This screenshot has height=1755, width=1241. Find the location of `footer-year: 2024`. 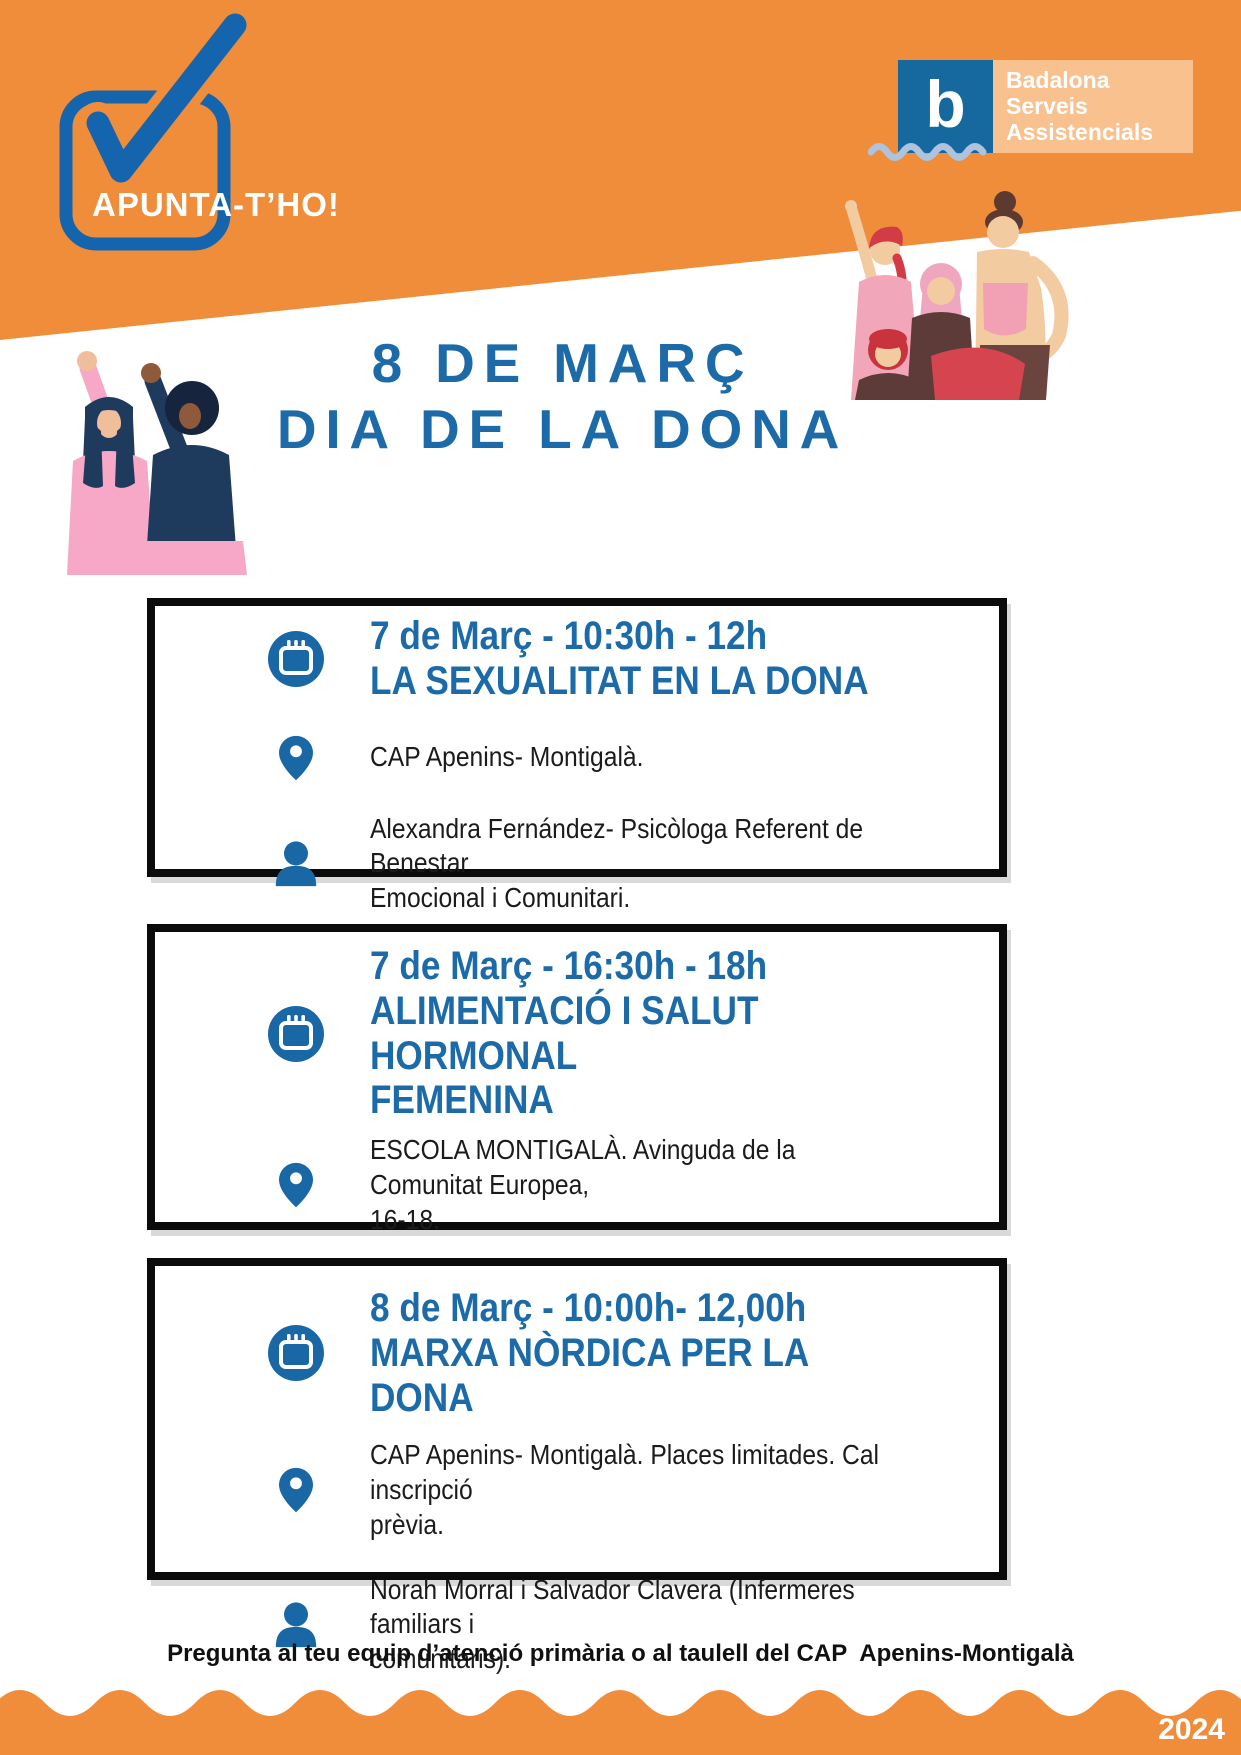

footer-year: 2024 is located at coordinates (1191, 1729).